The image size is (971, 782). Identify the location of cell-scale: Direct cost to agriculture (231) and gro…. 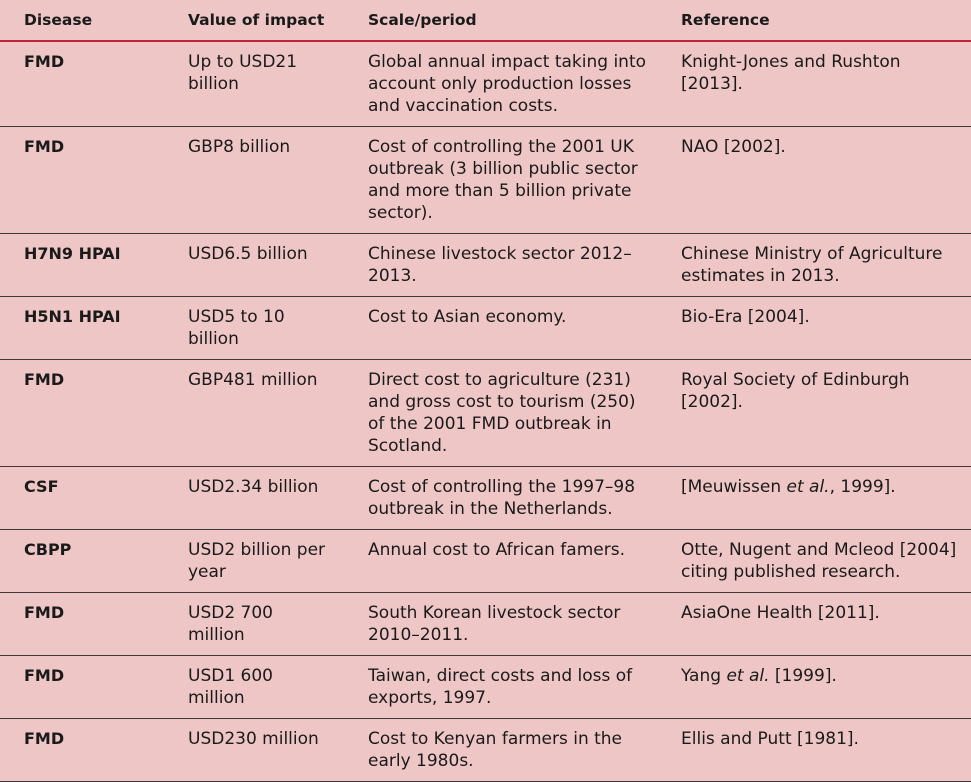
(500, 413).